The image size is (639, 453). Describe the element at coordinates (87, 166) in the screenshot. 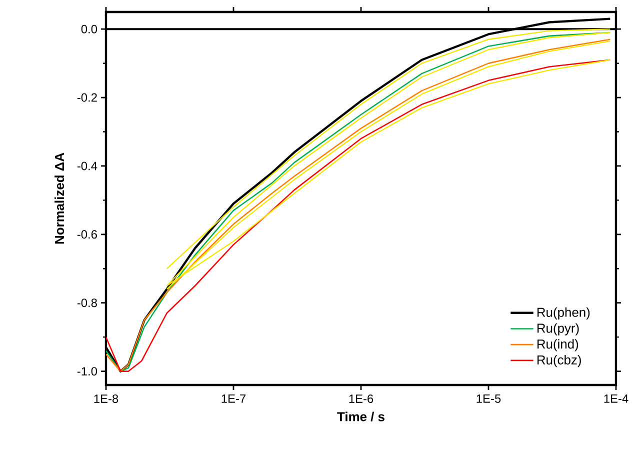

I see `y-tick-label: -0.4` at that location.